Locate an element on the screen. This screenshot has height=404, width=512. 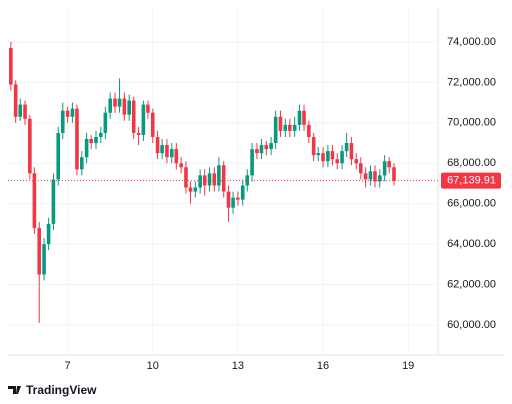
x-tick-label: 10 is located at coordinates (153, 366).